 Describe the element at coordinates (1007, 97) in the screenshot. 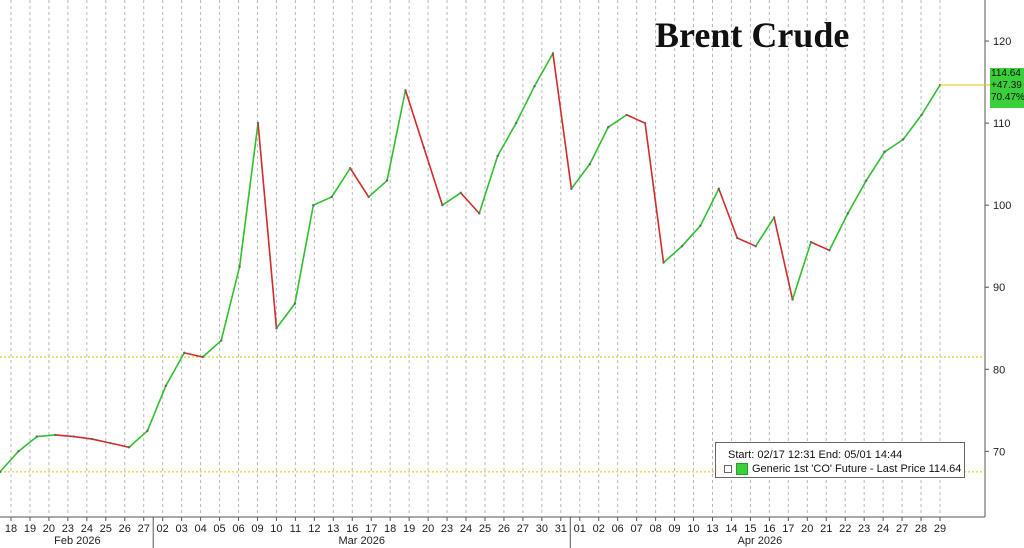

I see `pct-change-value: 70.47%` at that location.